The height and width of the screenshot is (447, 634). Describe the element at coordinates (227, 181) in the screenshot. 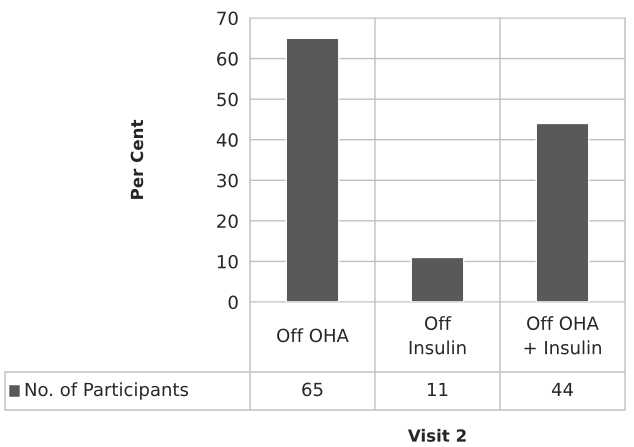

I see `y-tick-label: 30` at that location.